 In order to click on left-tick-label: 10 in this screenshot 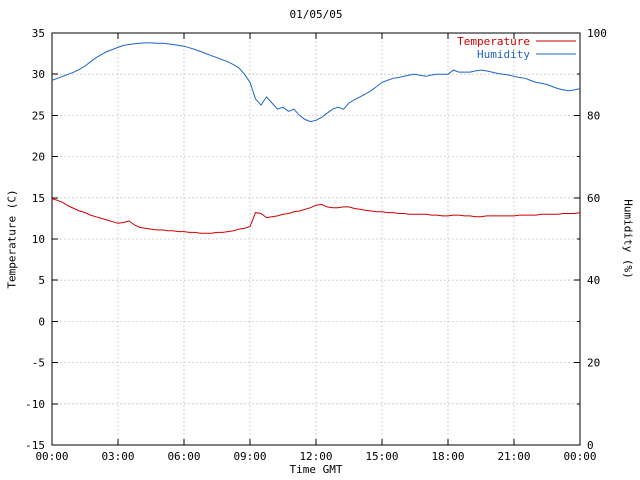, I will do `click(38, 239)`.